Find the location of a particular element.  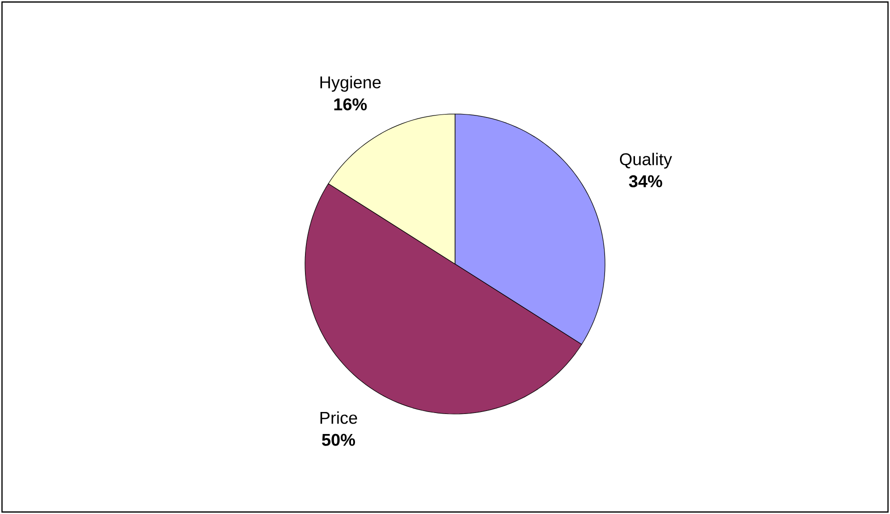

data-label: 50% is located at coordinates (339, 440).